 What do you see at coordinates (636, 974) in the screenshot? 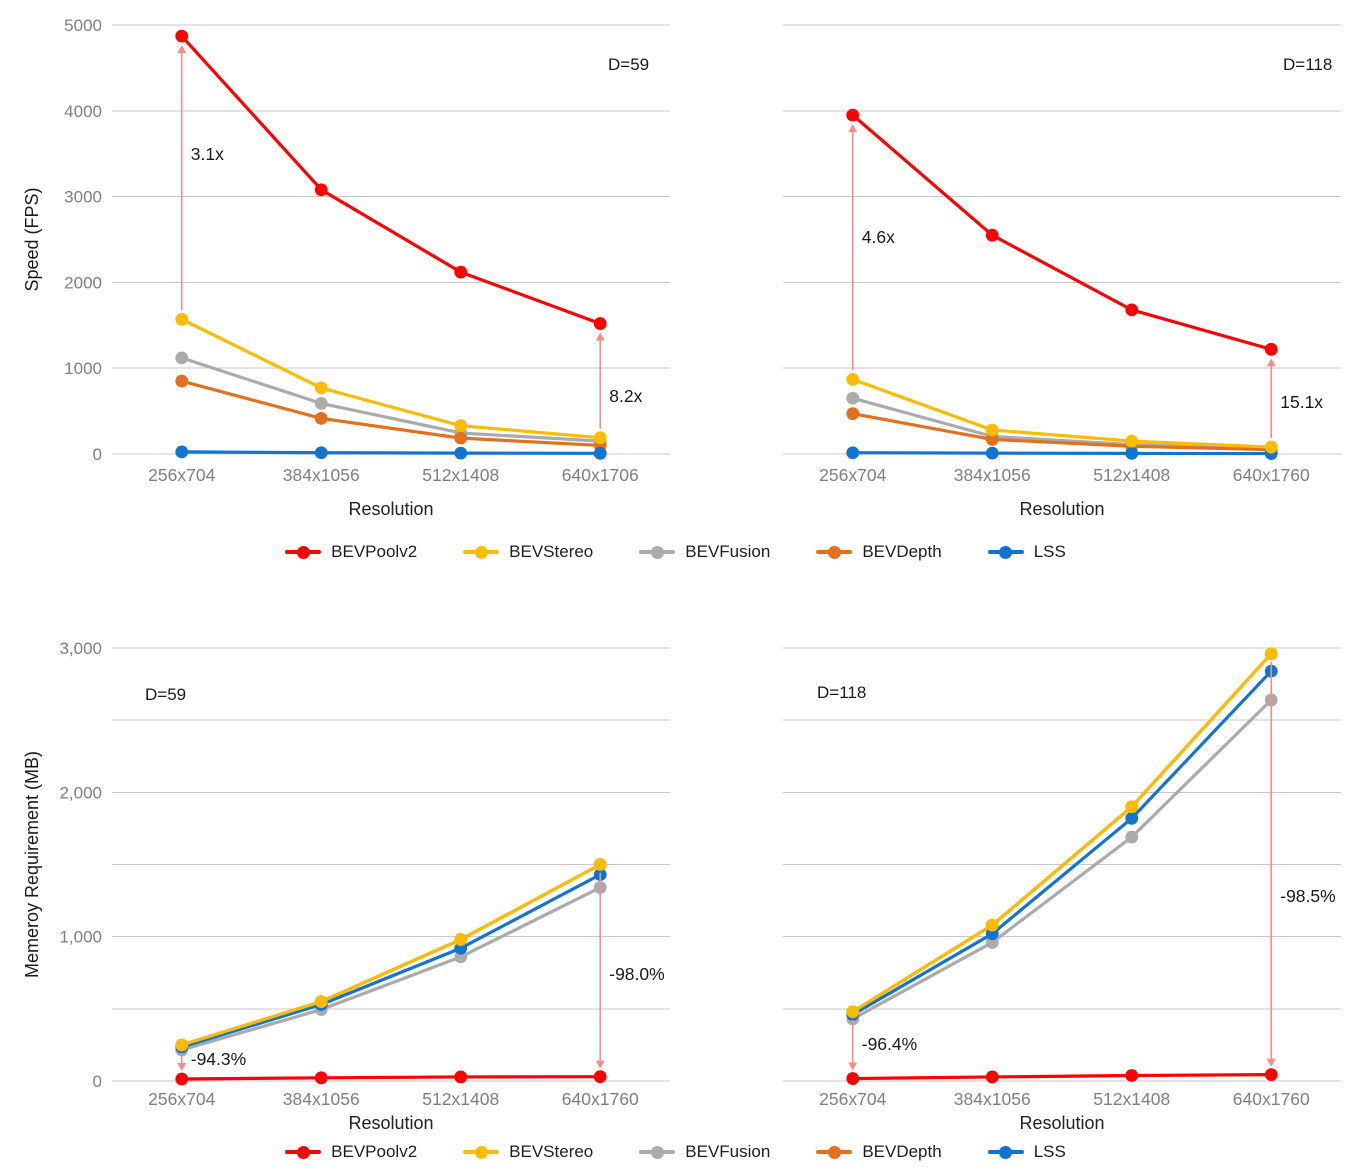
I see `ratio-annotation: -98.0%` at bounding box center [636, 974].